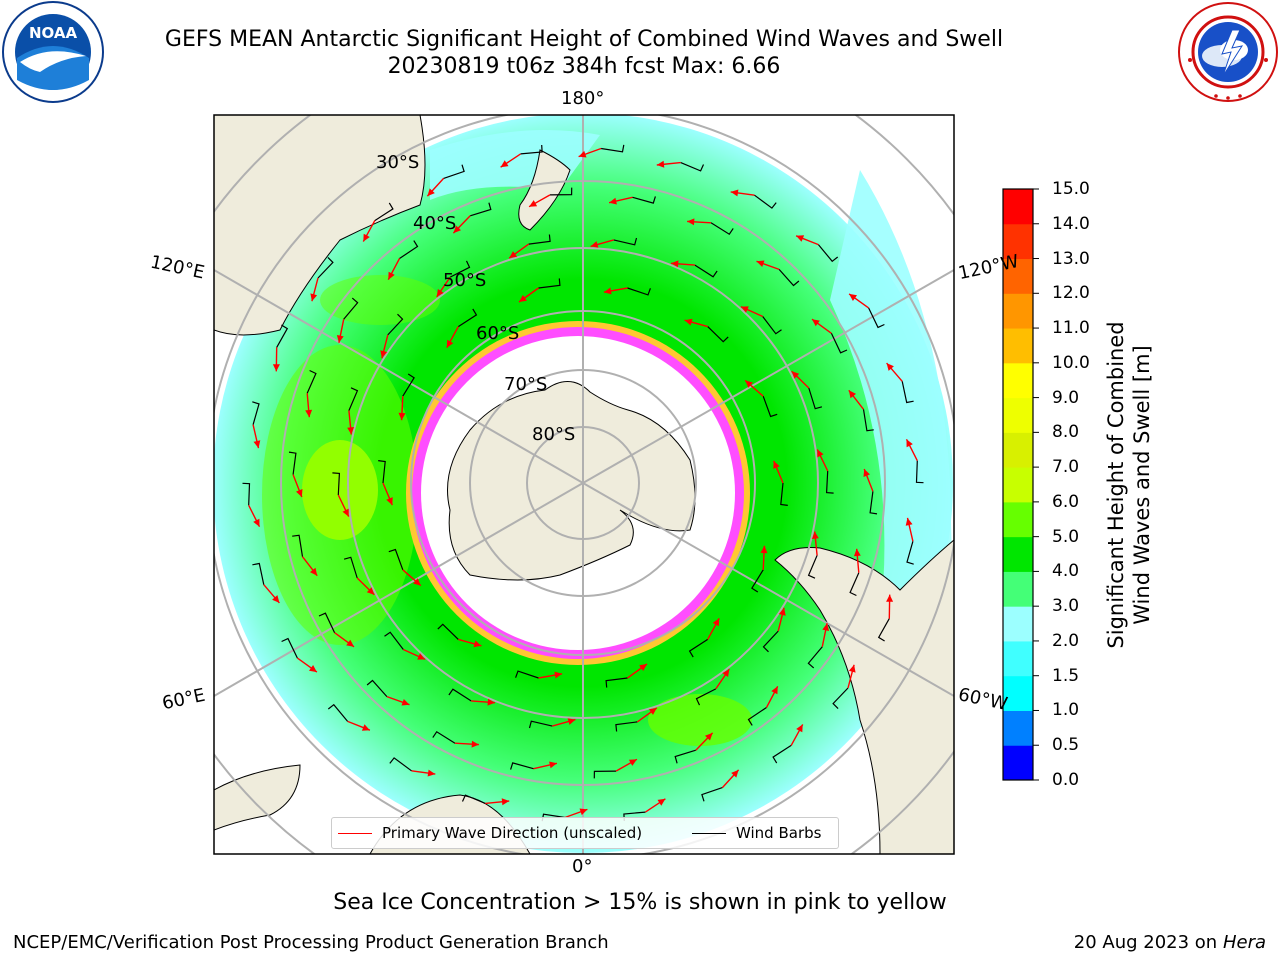 This screenshot has width=1280, height=960. I want to click on land-new-zealand, so click(544, 190).